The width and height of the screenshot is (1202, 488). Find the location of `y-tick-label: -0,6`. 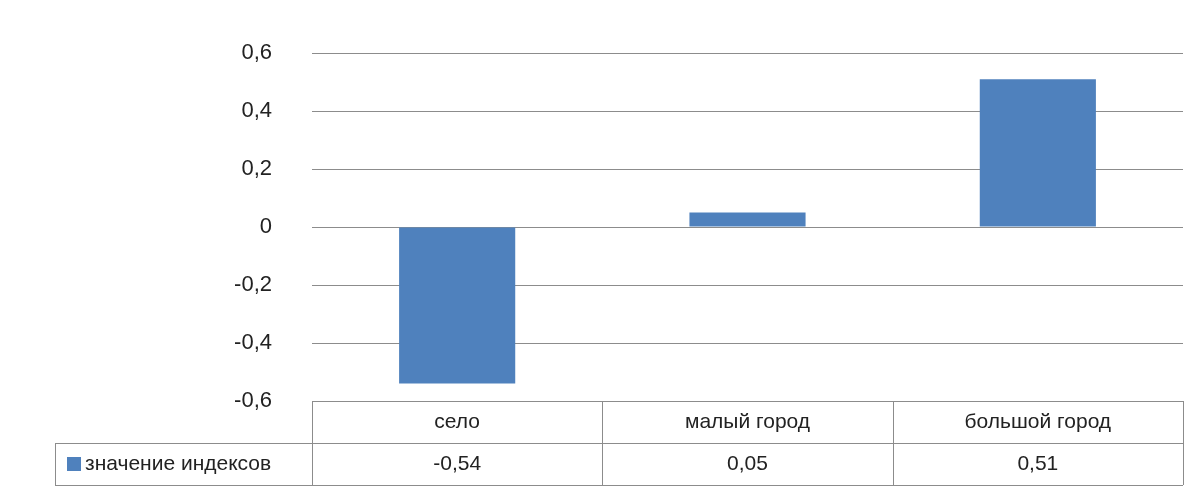

y-tick-label: -0,6 is located at coordinates (253, 400).